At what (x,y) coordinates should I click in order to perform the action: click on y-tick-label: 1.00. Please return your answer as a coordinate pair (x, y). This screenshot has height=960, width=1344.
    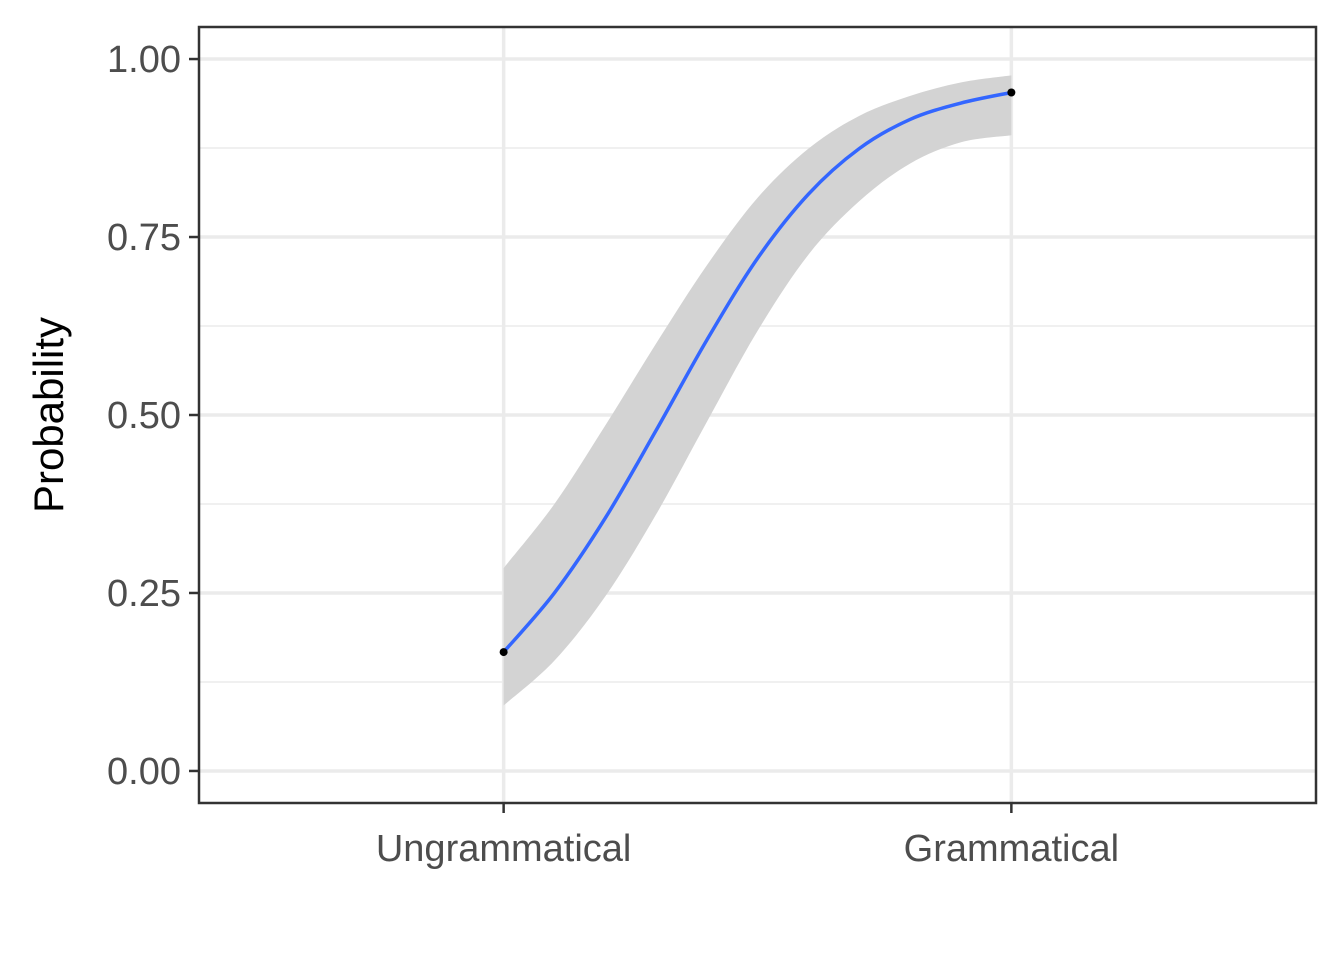
    Looking at the image, I should click on (144, 60).